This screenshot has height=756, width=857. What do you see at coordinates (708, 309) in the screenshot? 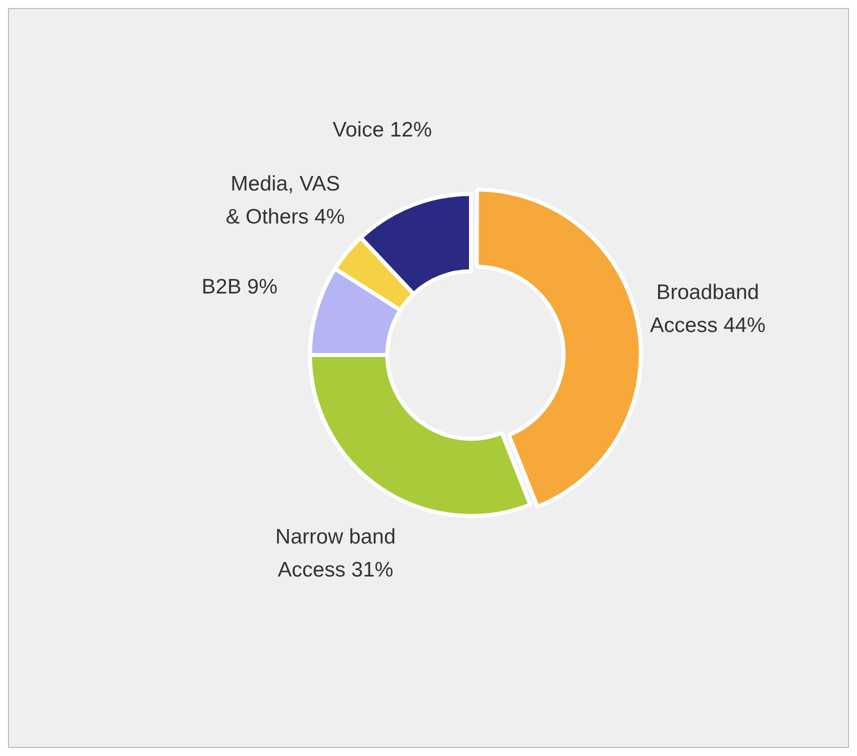
I see `slice-label: Broadband Access 44%` at bounding box center [708, 309].